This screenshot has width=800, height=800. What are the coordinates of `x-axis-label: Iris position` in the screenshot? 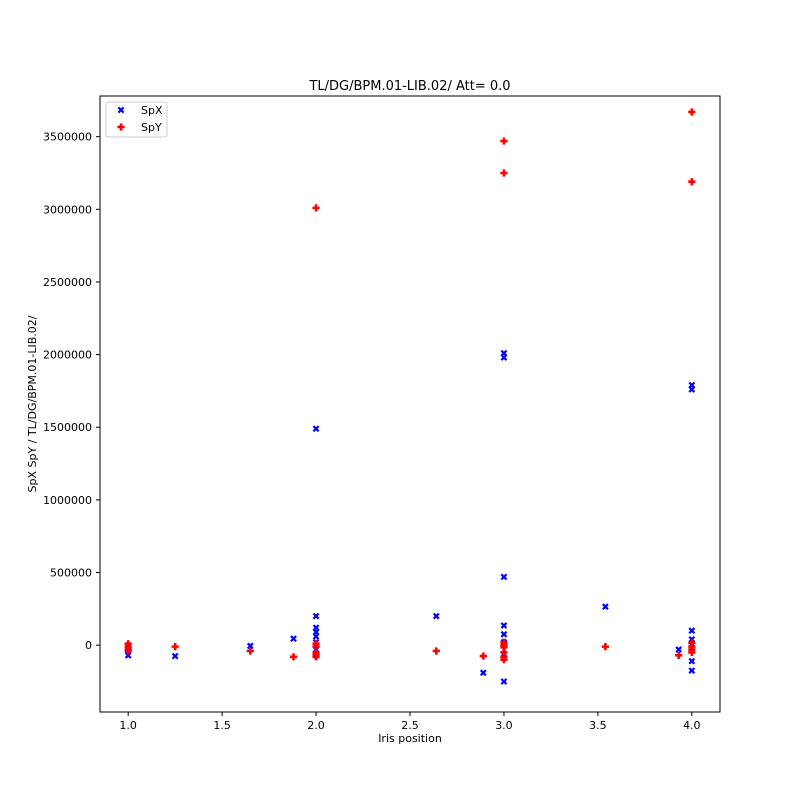 It's located at (410, 738).